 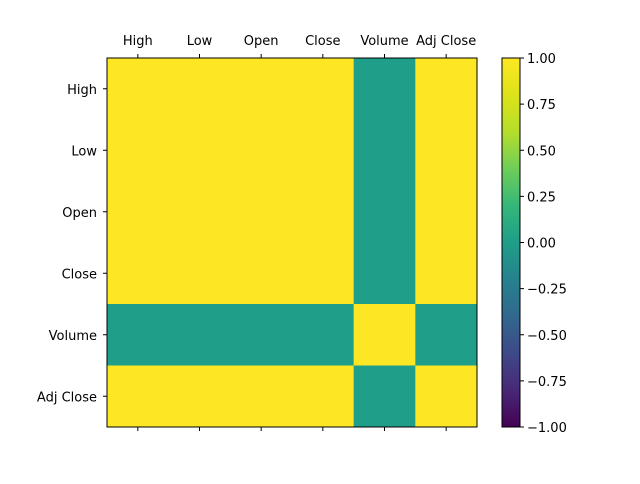 I want to click on y-tick-label: Adj Close, so click(x=67, y=397).